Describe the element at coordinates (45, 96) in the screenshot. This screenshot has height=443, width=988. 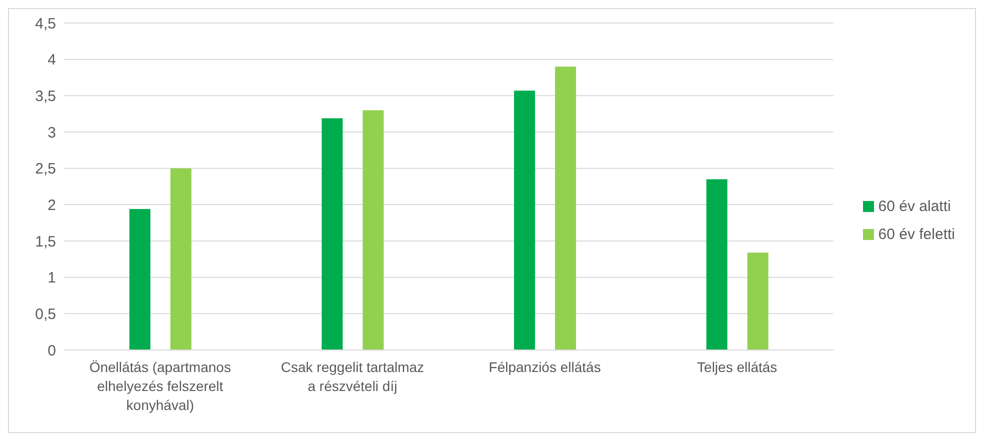
I see `y-tick-label: 3,5` at that location.